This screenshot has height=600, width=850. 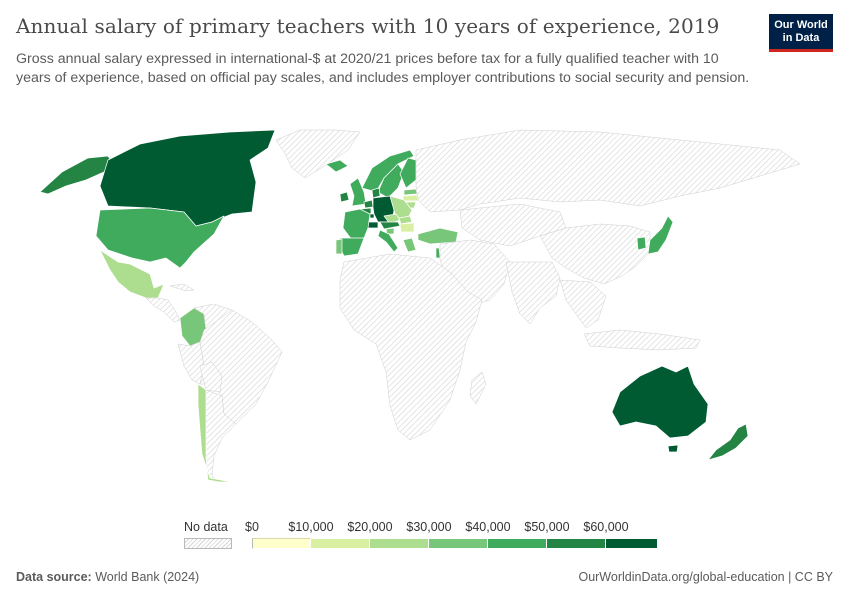 What do you see at coordinates (163, 310) in the screenshot?
I see `region-central-america` at bounding box center [163, 310].